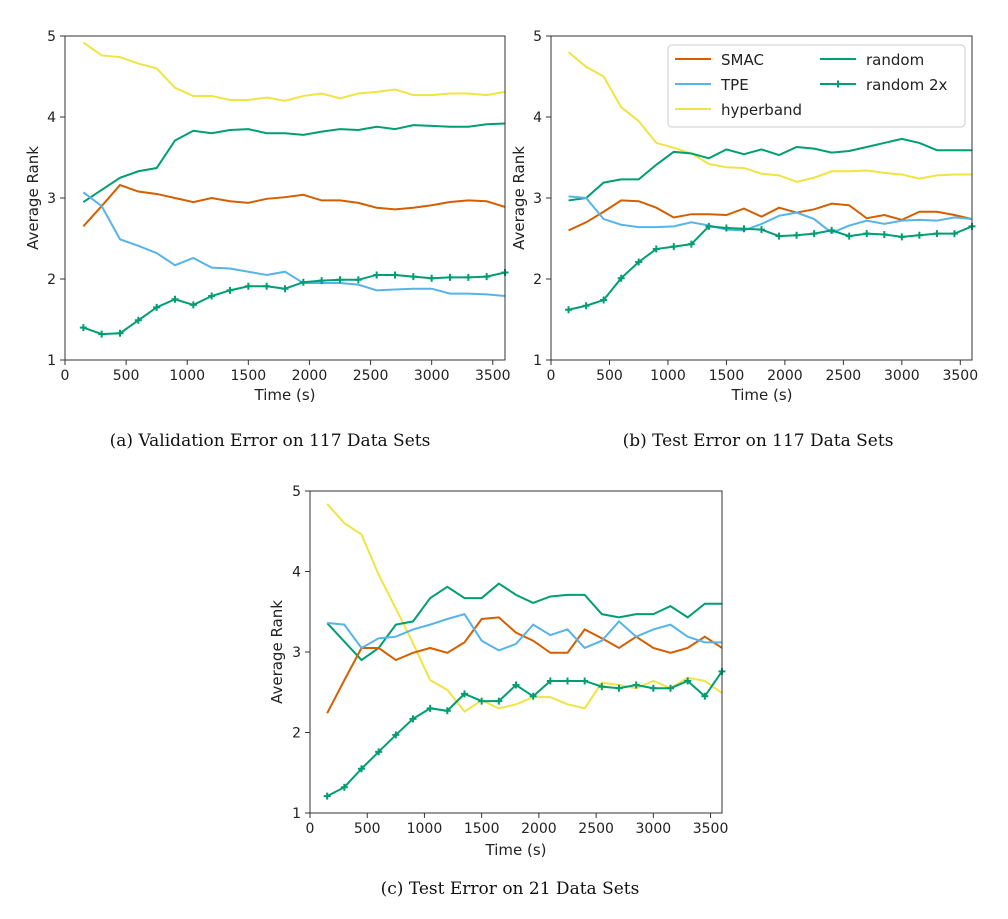 Image resolution: width=1008 pixels, height=919 pixels. I want to click on legend-label: random, so click(895, 60).